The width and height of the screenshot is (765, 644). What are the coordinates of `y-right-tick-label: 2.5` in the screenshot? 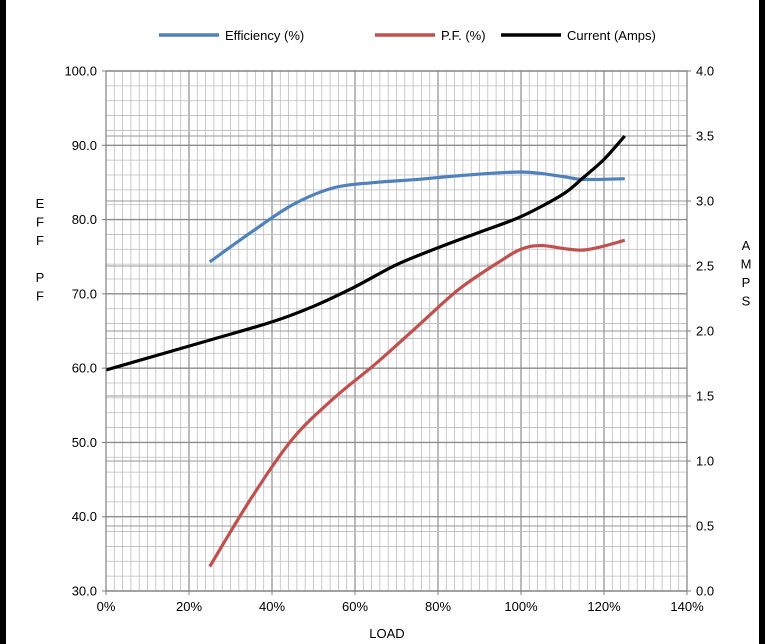 It's located at (705, 266).